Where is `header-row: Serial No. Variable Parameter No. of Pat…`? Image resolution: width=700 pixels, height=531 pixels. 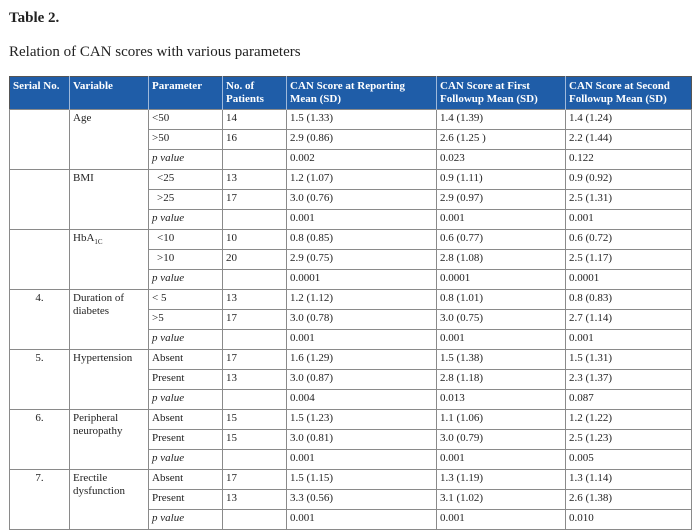
header-row: Serial No. Variable Parameter No. of Pat… is located at coordinates (350, 93).